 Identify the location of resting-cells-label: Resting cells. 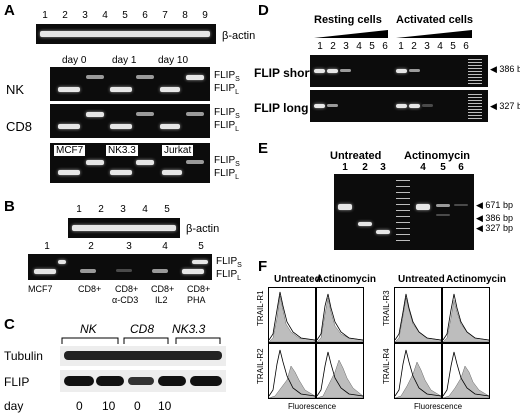
(348, 20).